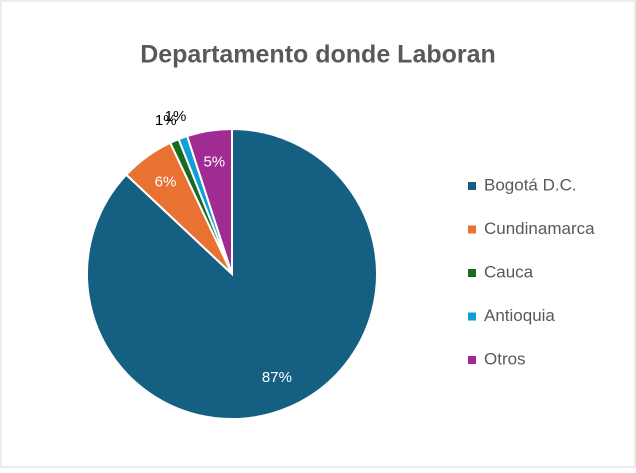  Describe the element at coordinates (505, 358) in the screenshot. I see `legend-label: Otros` at that location.